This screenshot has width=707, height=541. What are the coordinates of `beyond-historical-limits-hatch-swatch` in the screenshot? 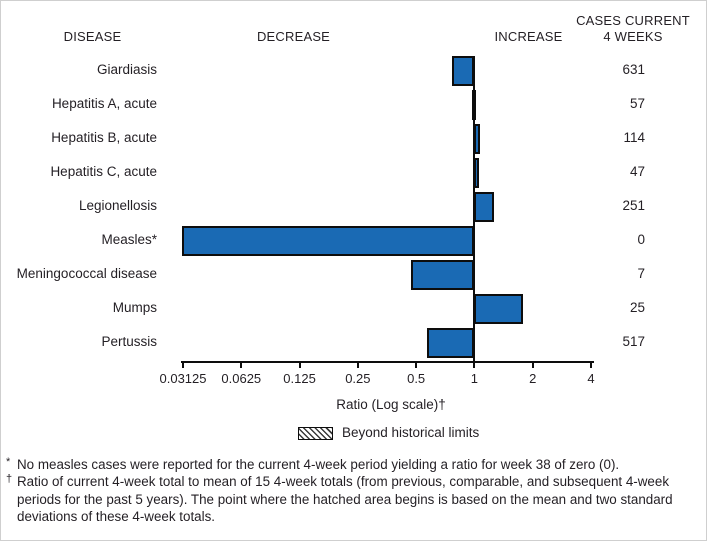 It's located at (315, 433).